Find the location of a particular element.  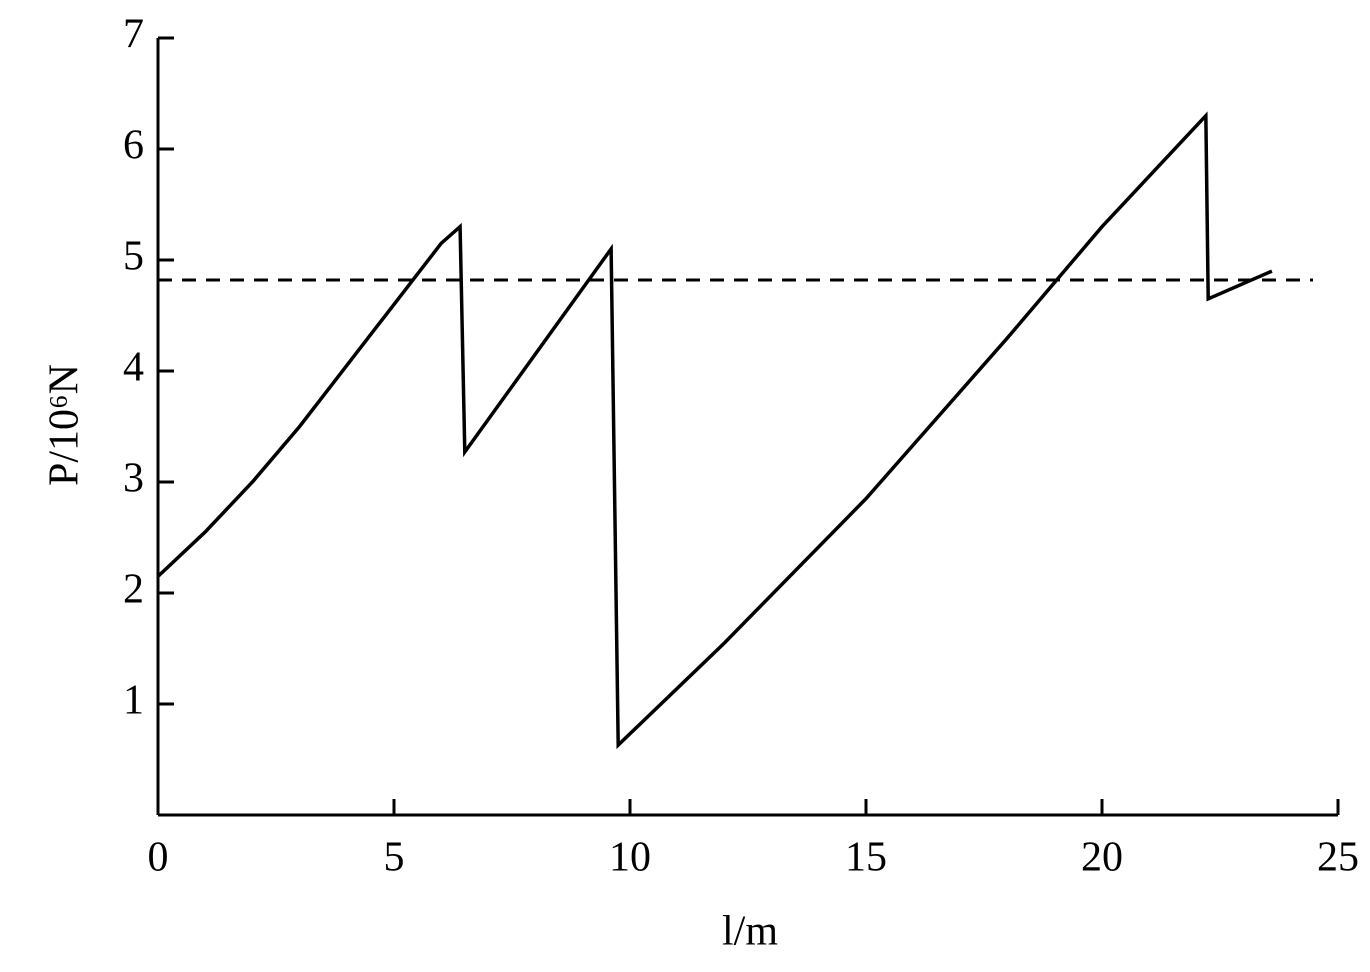

y-tick-label: 6 is located at coordinates (133, 146).